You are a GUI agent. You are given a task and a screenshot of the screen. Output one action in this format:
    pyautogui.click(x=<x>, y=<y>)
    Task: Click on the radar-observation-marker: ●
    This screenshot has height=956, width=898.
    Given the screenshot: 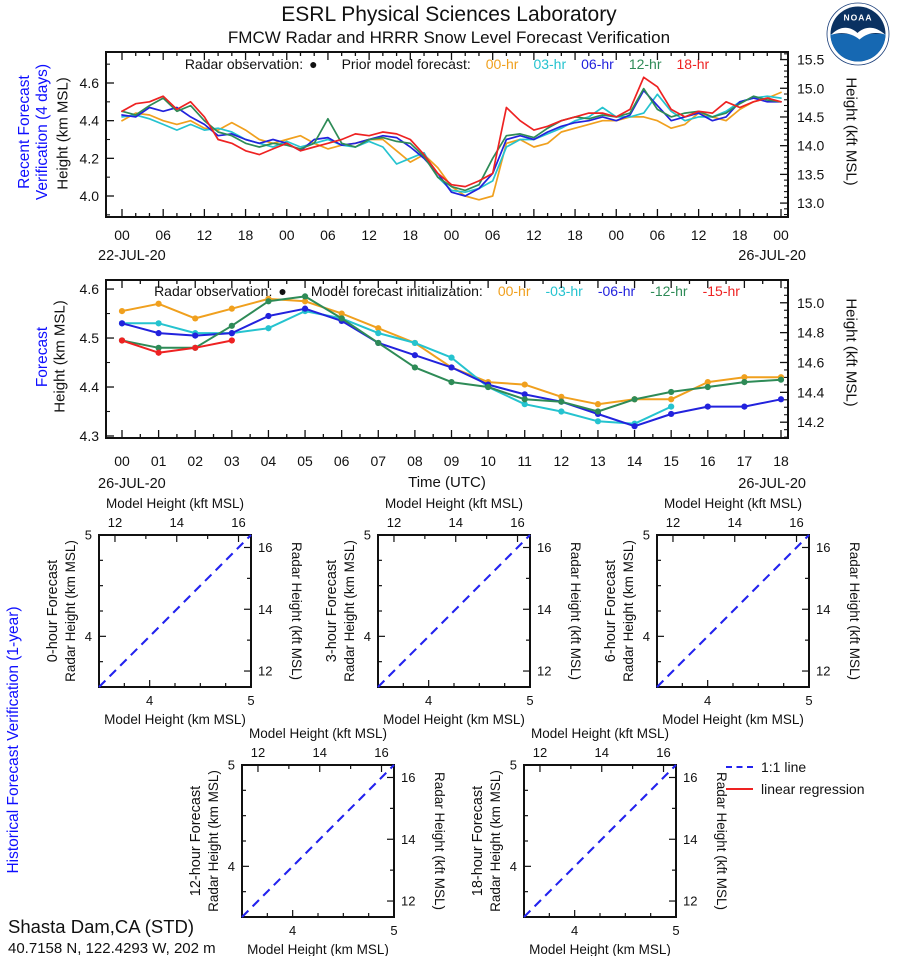 What is the action you would take?
    pyautogui.click(x=313, y=64)
    